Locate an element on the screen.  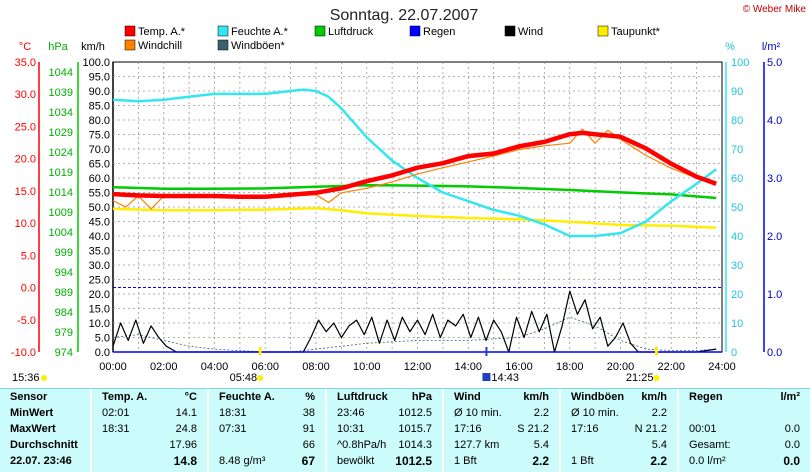
rain-tick: 4.0 is located at coordinates (774, 121).